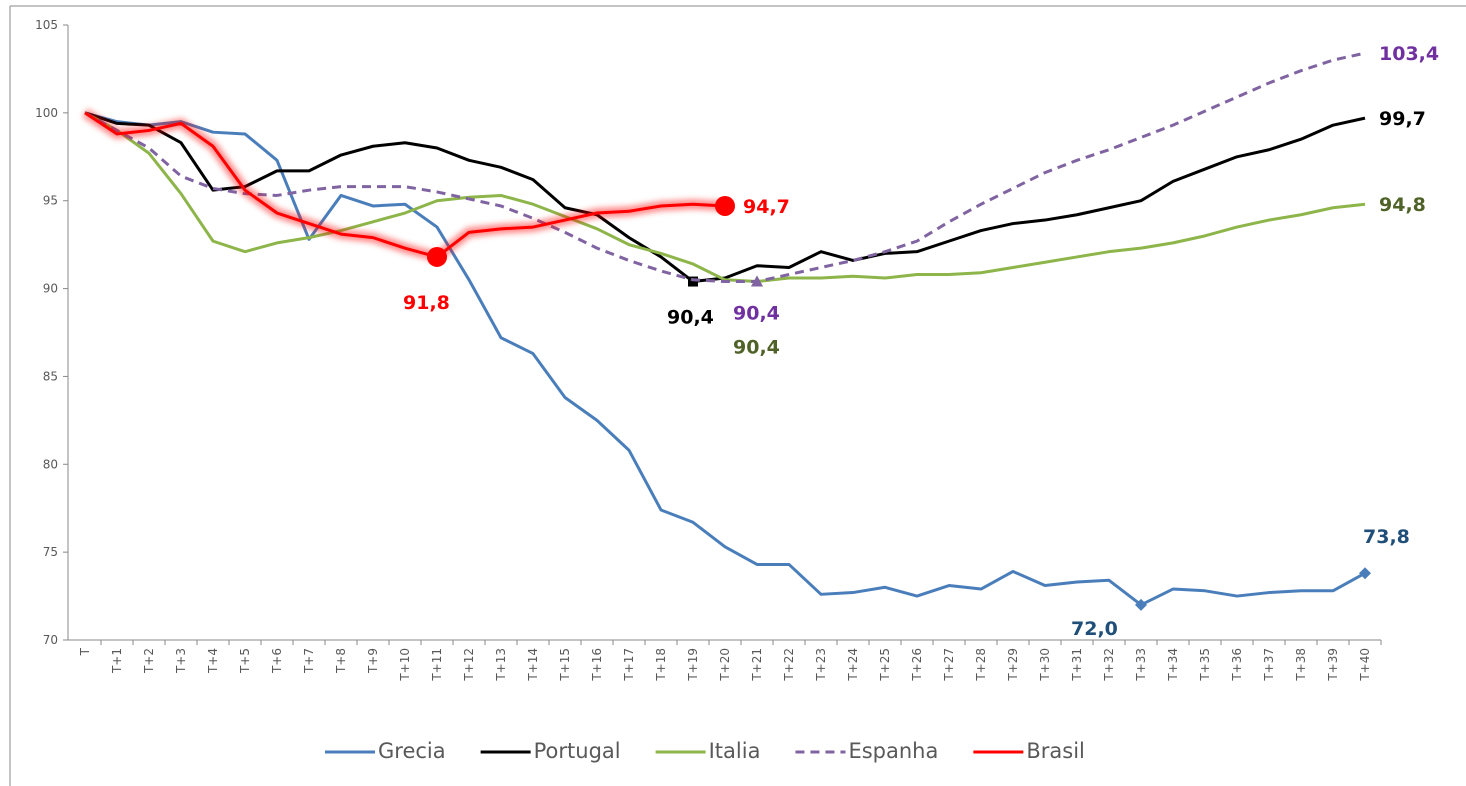  I want to click on x-tick-label: T+38, so click(1301, 665).